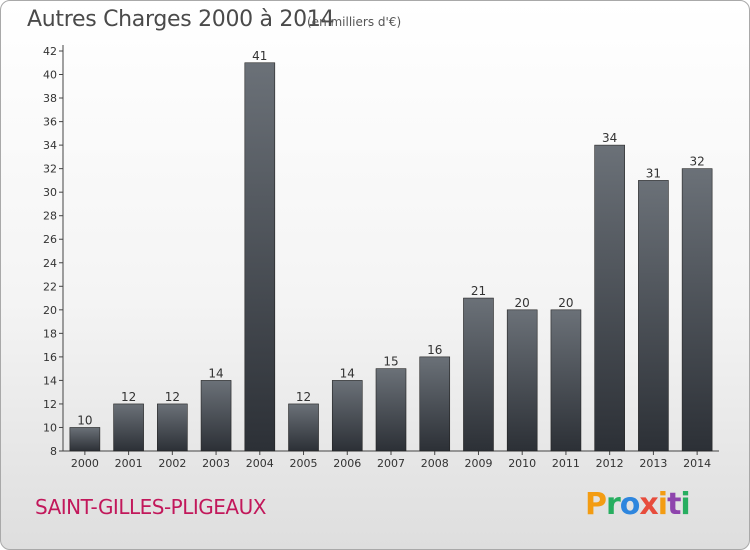 Image resolution: width=750 pixels, height=550 pixels. I want to click on value-label-2005: 12, so click(303, 397).